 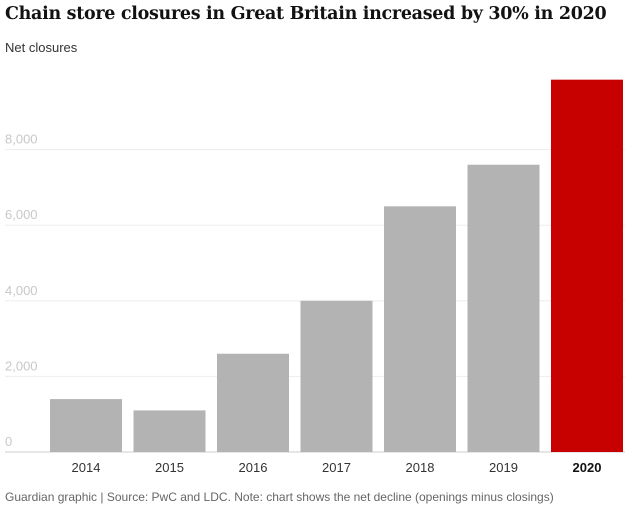 What do you see at coordinates (336, 376) in the screenshot?
I see `bar-2017` at bounding box center [336, 376].